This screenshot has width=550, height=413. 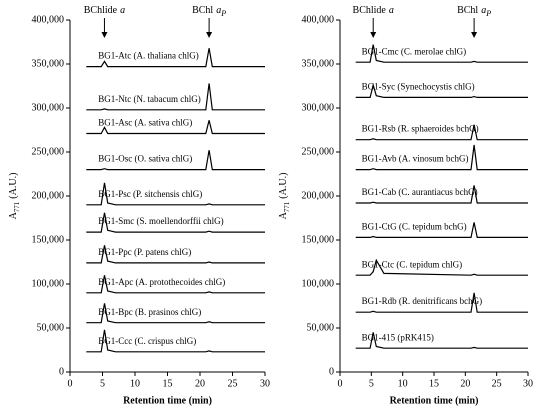 I want to click on trace-label: BG1-Smc (S. moellendorffii chlG), so click(x=160, y=221).